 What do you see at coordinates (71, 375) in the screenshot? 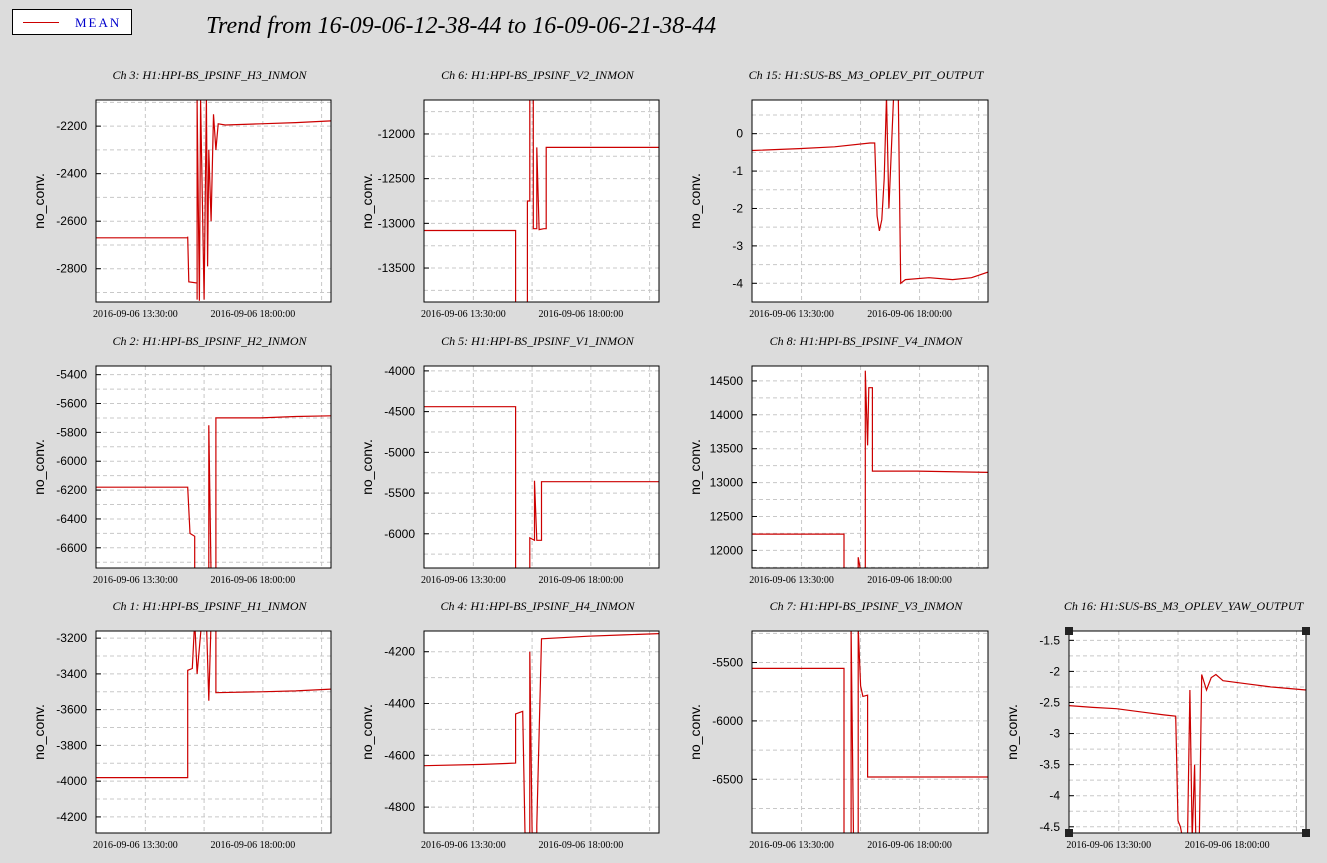
I see `y-tick-label: -5400` at bounding box center [71, 375].